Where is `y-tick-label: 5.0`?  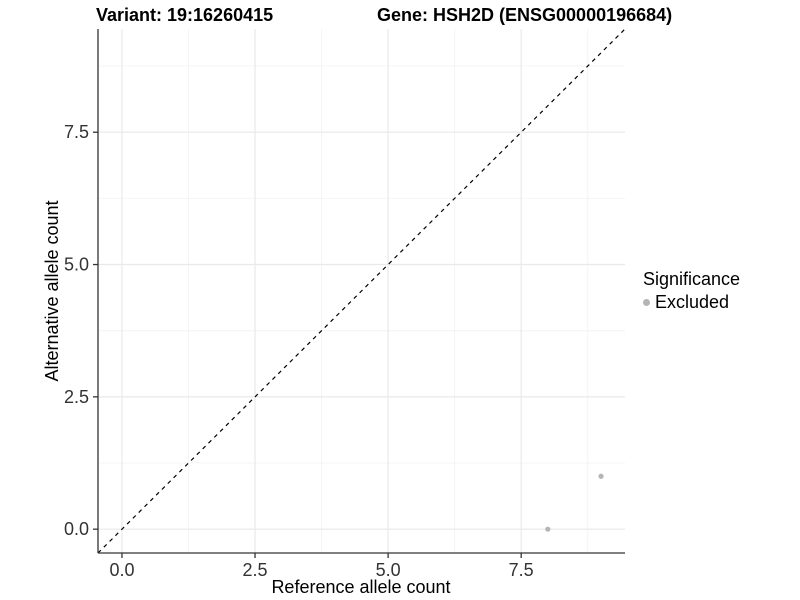
y-tick-label: 5.0 is located at coordinates (76, 265).